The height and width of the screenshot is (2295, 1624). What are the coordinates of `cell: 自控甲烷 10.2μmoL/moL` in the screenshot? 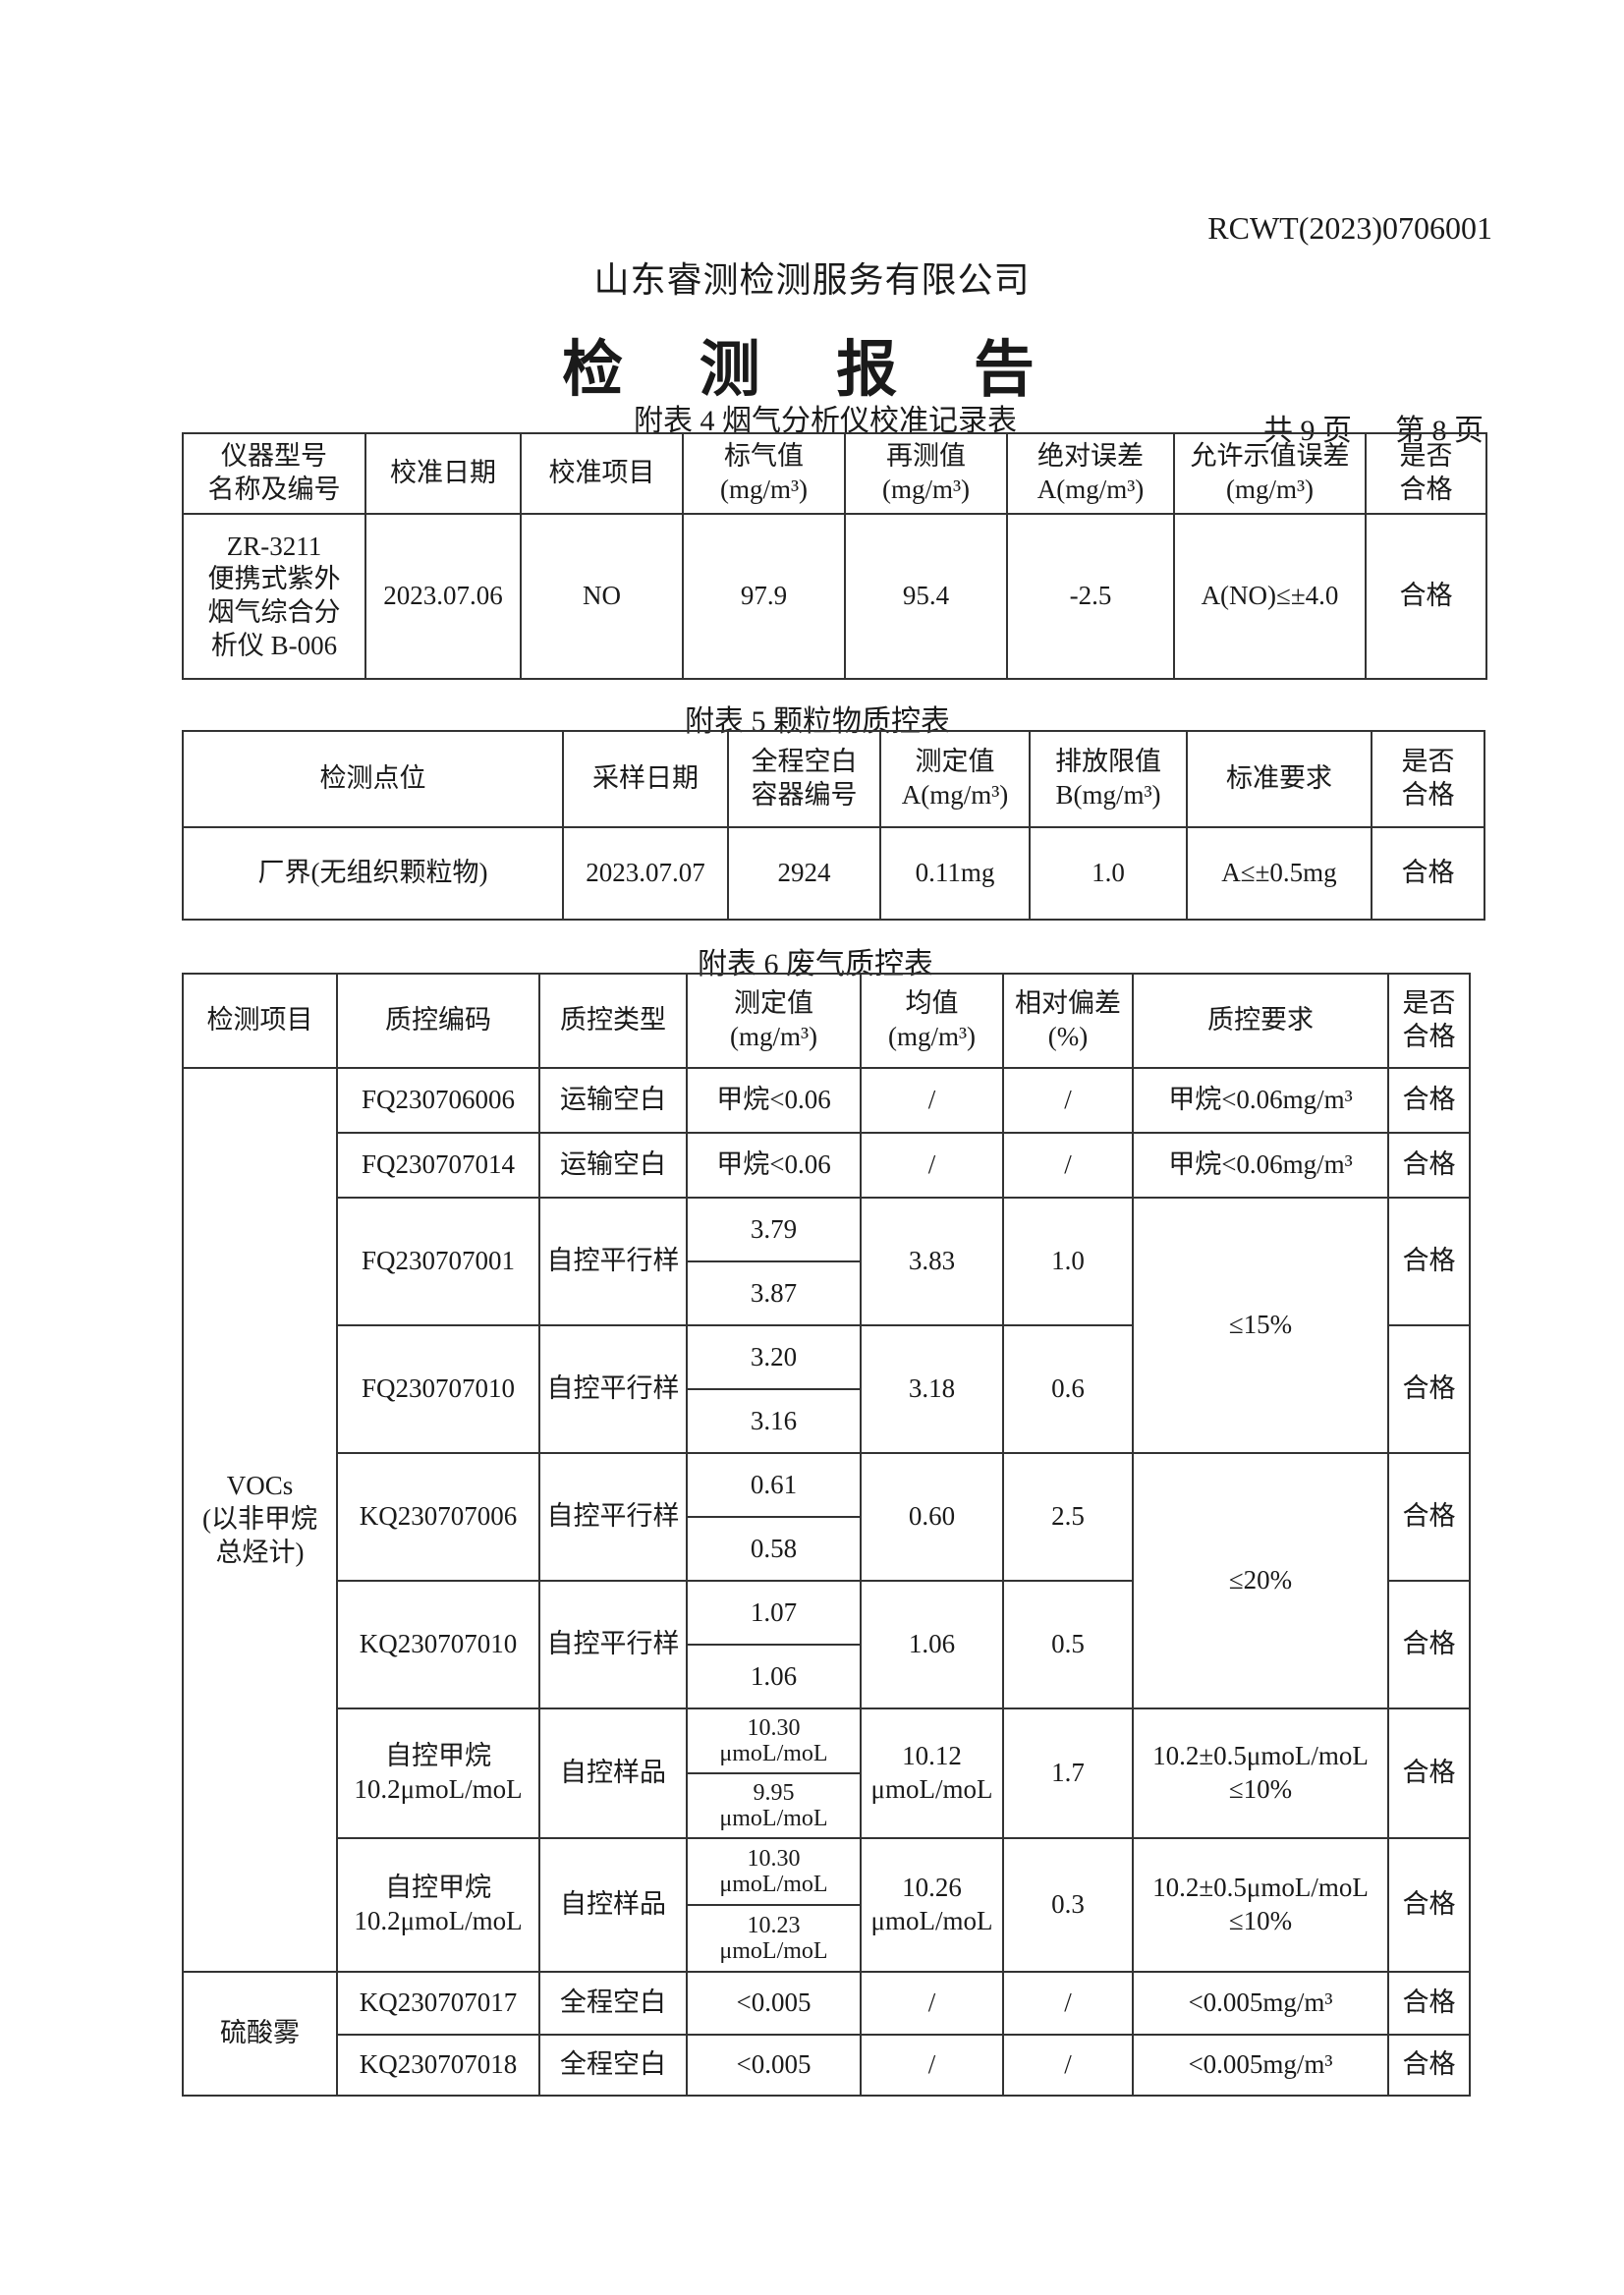 It's located at (438, 1905).